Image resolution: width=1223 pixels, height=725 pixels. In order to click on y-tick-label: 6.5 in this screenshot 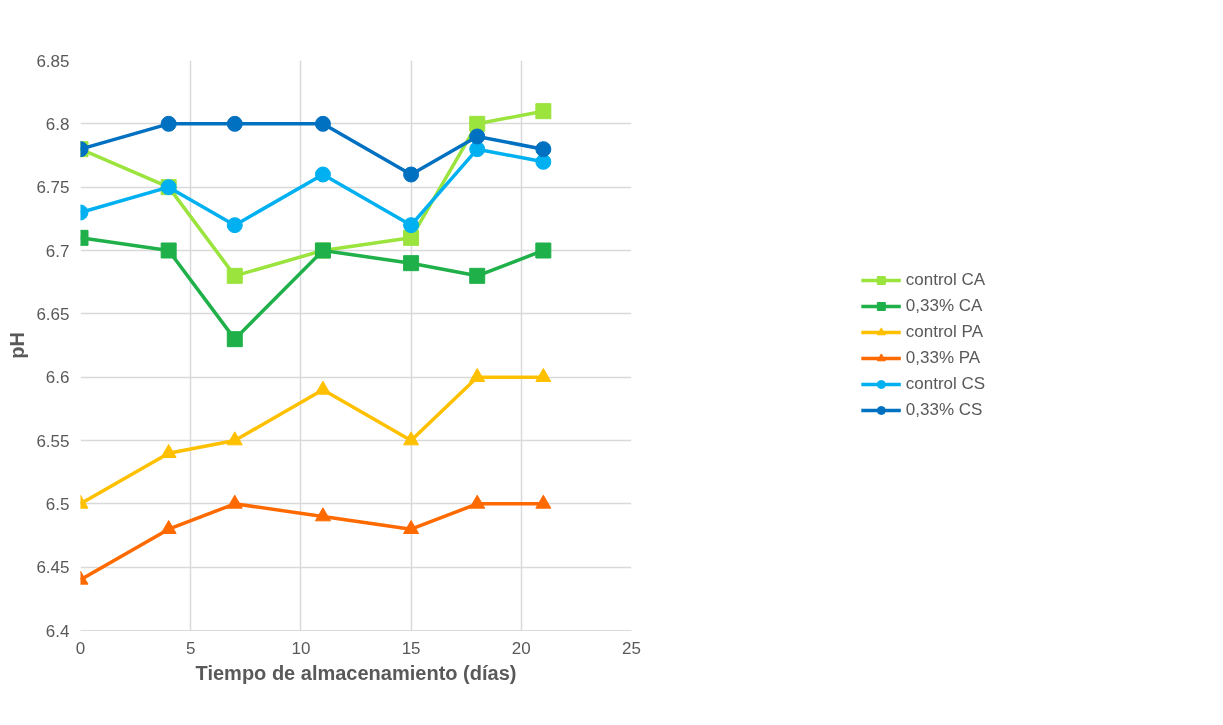, I will do `click(57, 504)`.